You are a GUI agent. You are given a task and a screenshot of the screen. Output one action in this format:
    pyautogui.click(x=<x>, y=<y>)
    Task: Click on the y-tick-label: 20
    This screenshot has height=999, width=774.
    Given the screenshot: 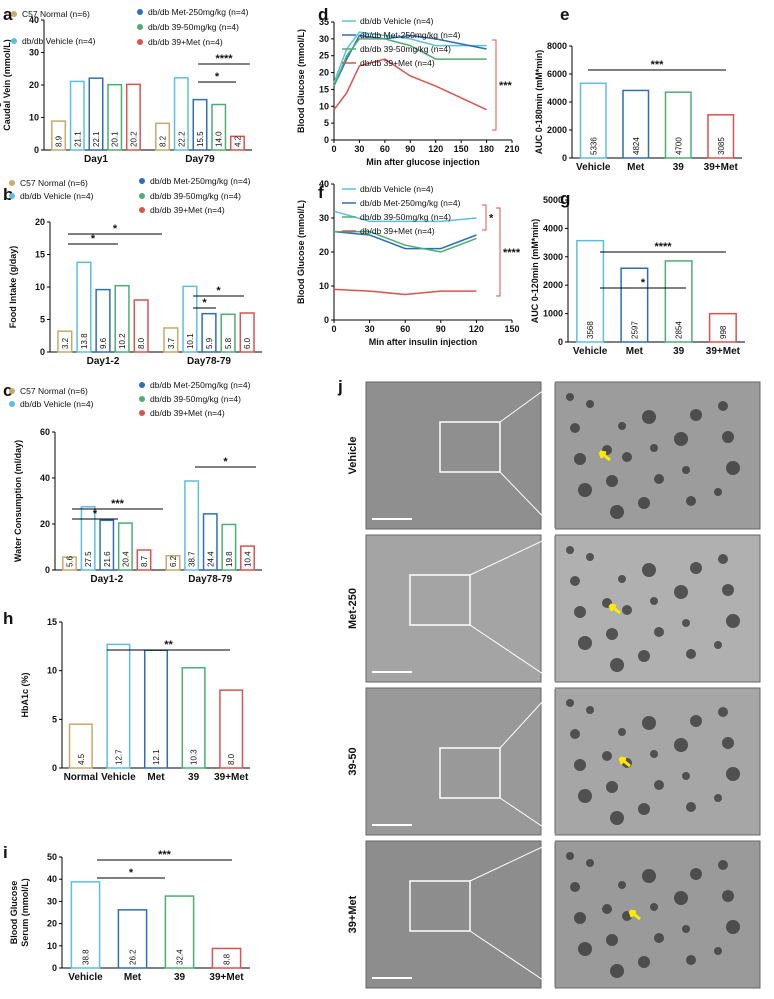 What is the action you would take?
    pyautogui.click(x=324, y=252)
    